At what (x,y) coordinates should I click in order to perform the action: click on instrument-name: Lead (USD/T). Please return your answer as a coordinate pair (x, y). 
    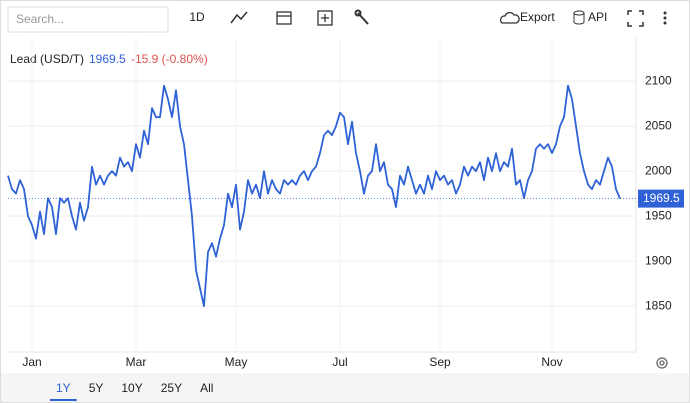
    Looking at the image, I should click on (47, 59).